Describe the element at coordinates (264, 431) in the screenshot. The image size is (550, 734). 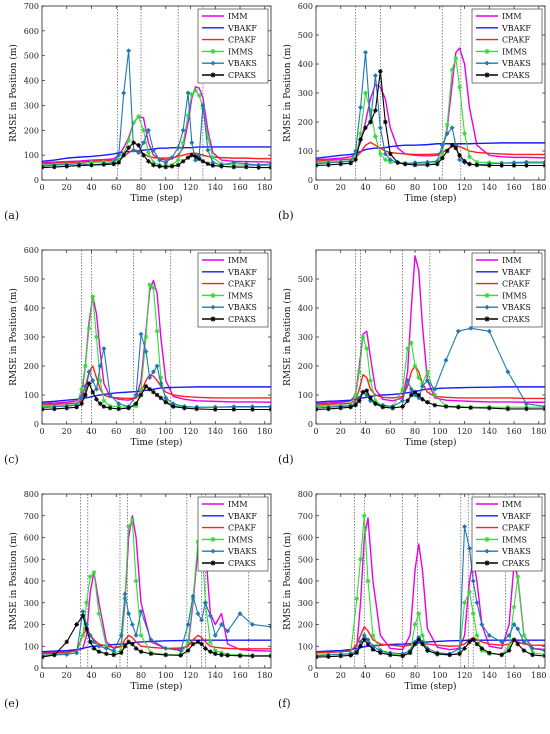
I see `x-tick-label: 180` at that location.